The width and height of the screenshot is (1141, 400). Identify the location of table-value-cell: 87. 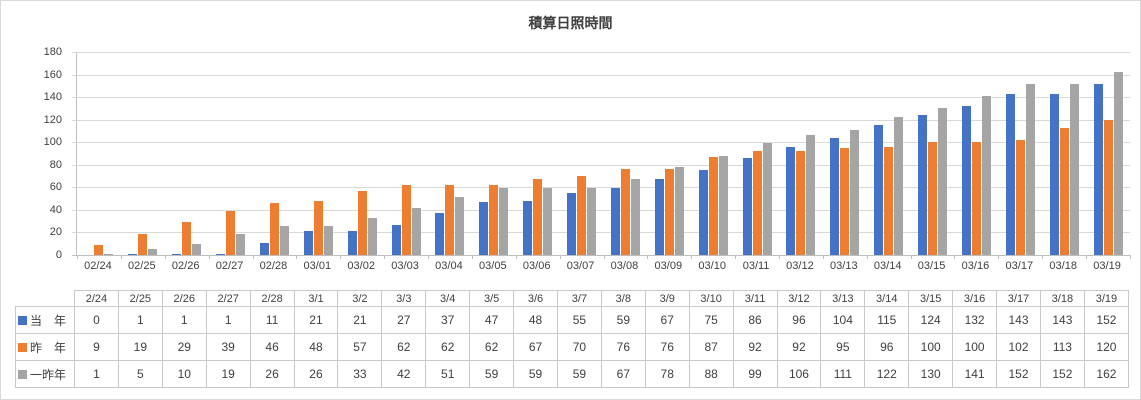
(711, 347).